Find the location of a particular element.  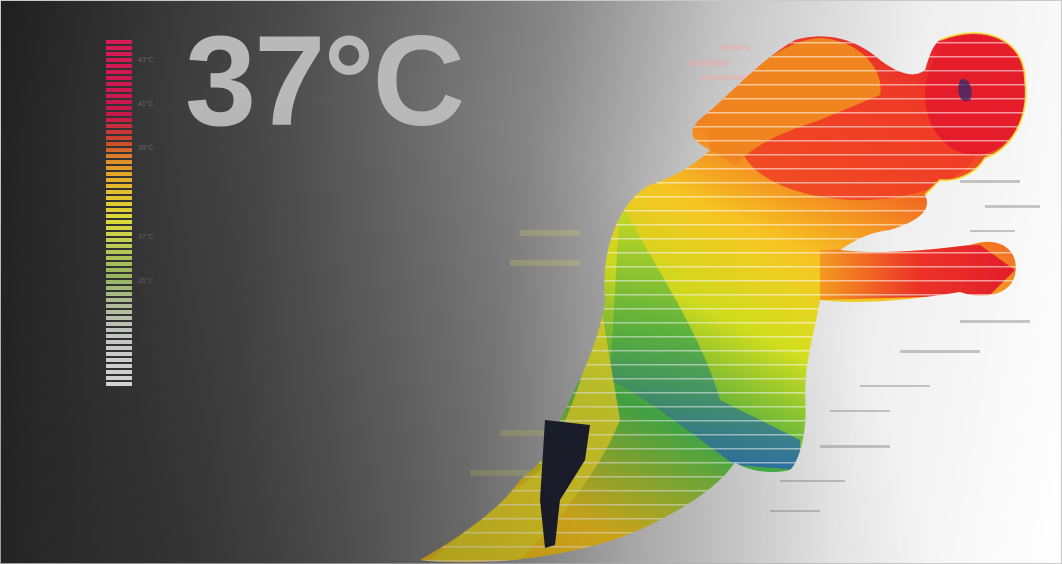

temperature-scale: 43°C 41°C 39°C 37°C 35°C is located at coordinates (130, 213).